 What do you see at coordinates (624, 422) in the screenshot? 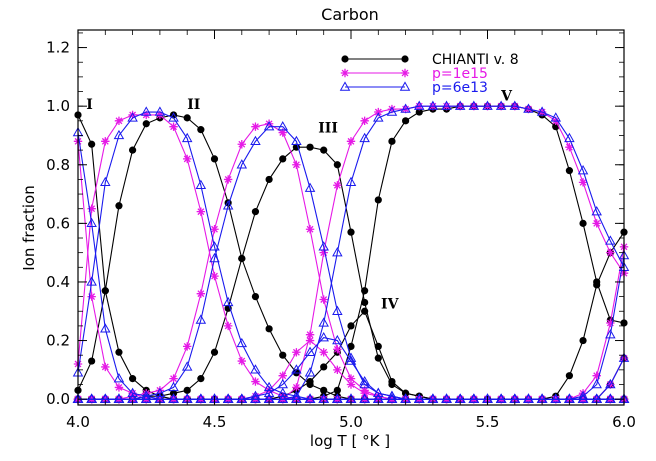
I see `x-tick-label: 6.0` at bounding box center [624, 422].